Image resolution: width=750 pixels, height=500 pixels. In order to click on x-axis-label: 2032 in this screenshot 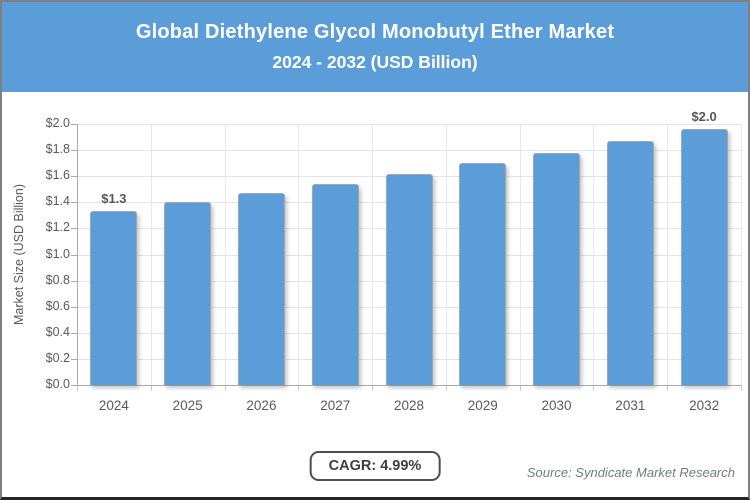, I will do `click(704, 405)`.